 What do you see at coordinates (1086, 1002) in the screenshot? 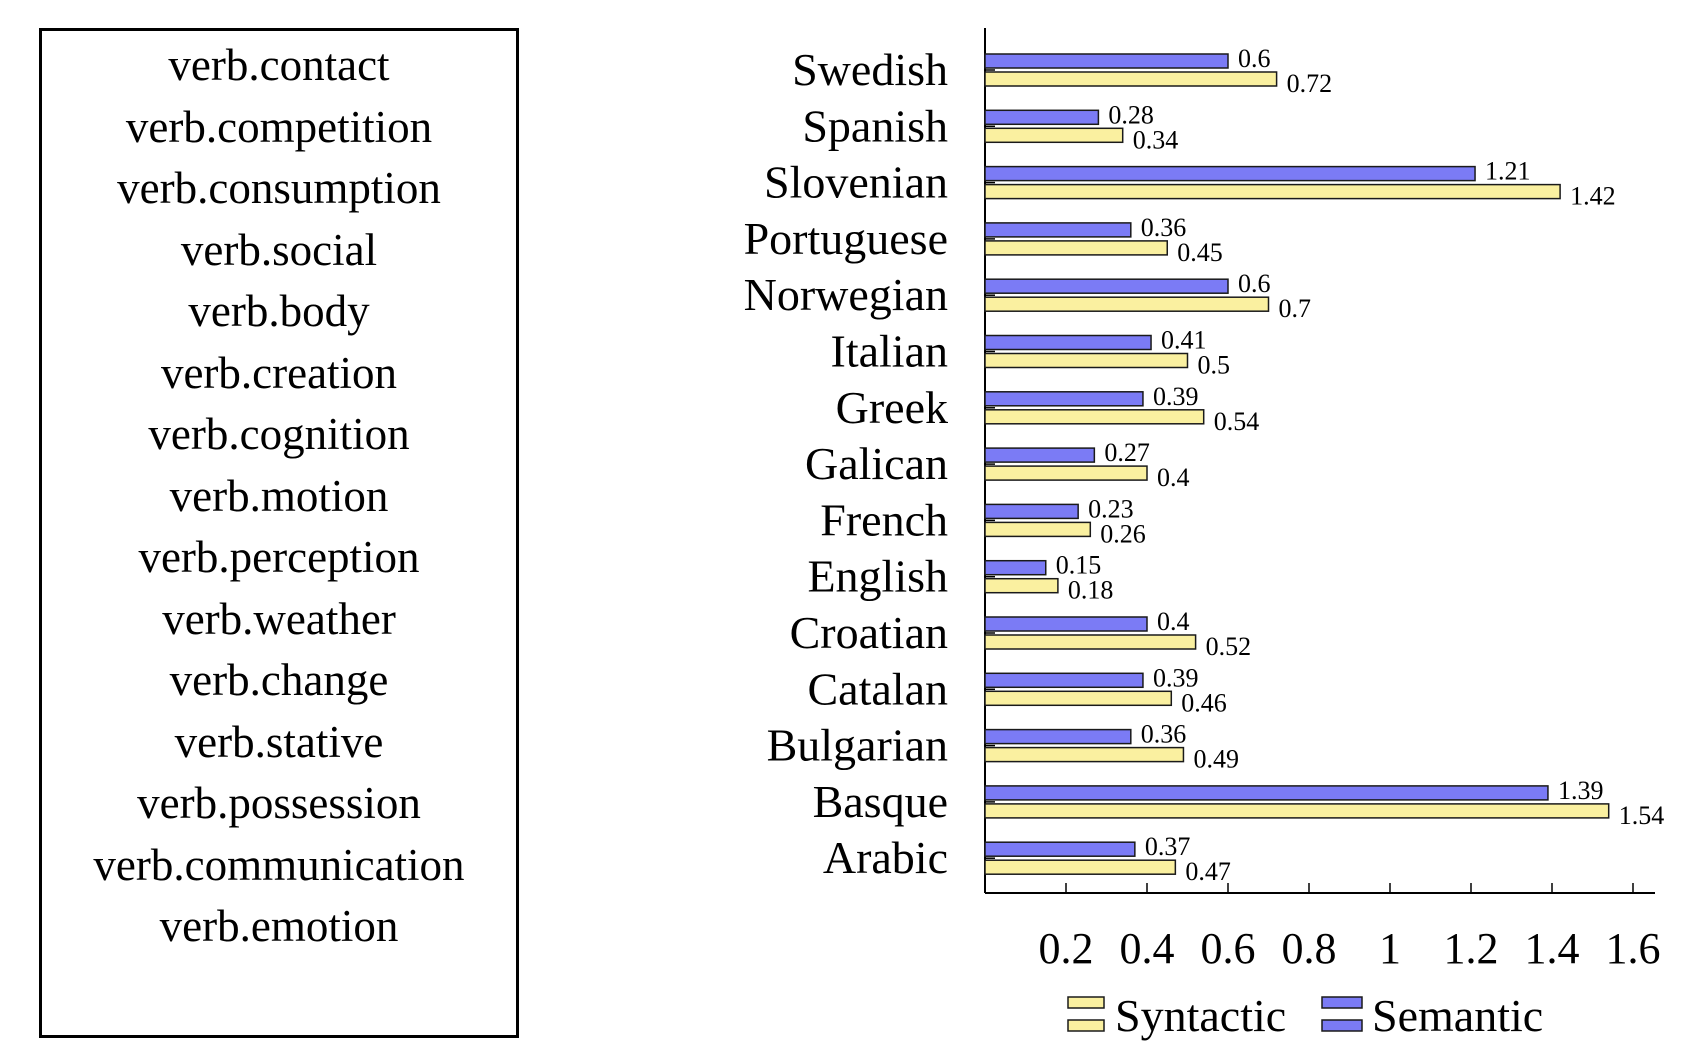
I see `legend-syntactic-swatch-top` at bounding box center [1086, 1002].